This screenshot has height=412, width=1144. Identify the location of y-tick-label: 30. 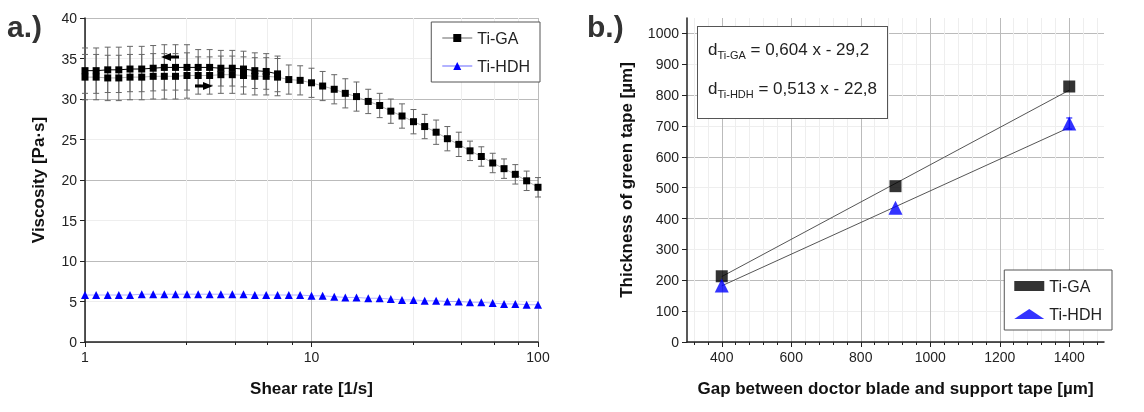
(69, 99).